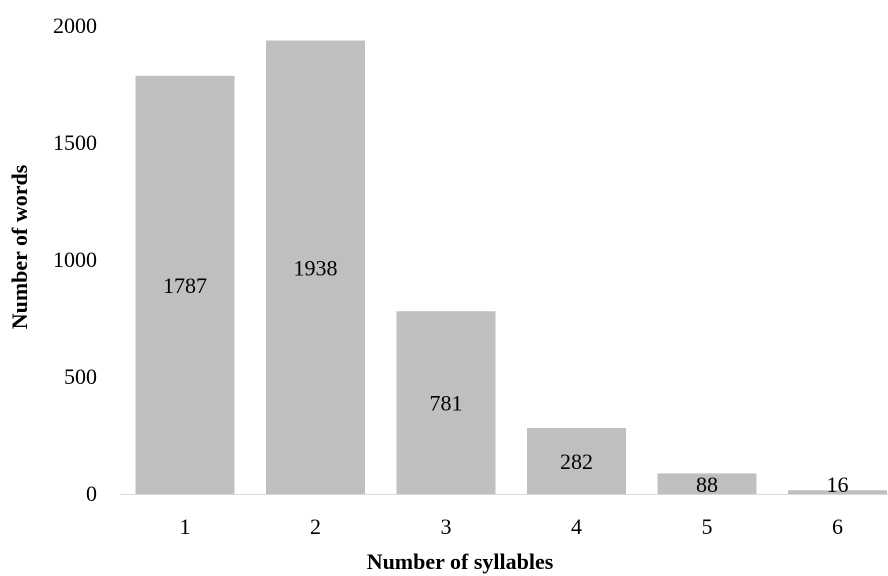  I want to click on y-tick-1000: 1000, so click(75, 259).